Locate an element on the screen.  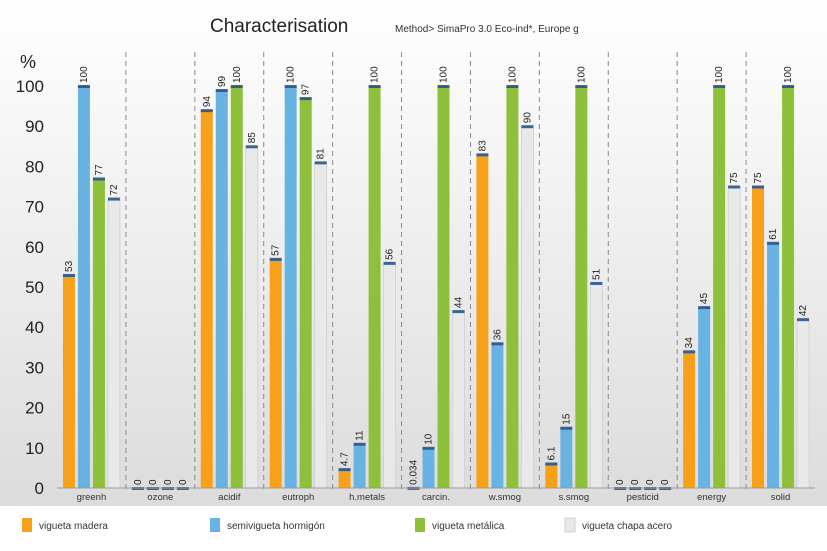
legend-label: vigueta chapa acero is located at coordinates (627, 526).